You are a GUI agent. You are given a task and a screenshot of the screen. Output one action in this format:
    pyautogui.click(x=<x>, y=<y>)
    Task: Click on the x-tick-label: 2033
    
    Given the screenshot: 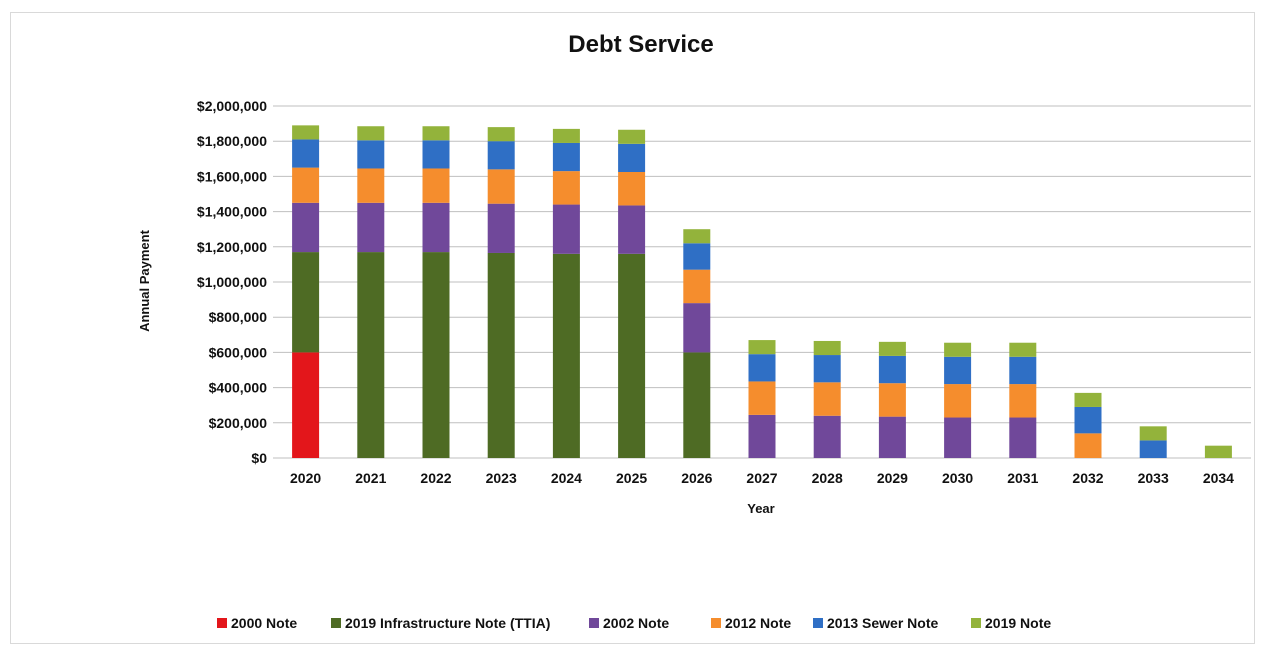 What is the action you would take?
    pyautogui.click(x=1153, y=478)
    